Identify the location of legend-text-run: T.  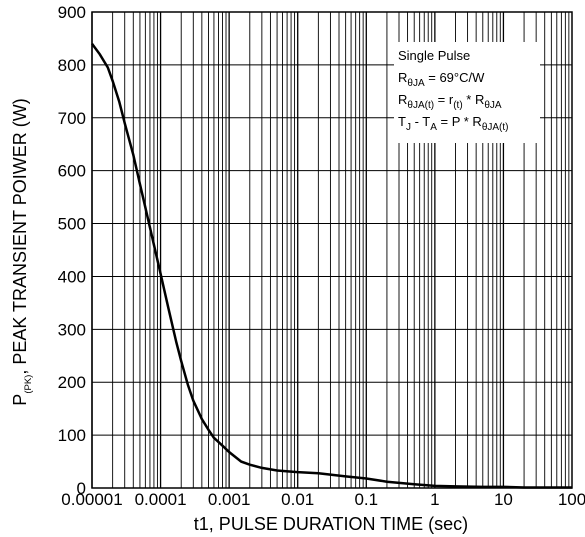
(402, 121).